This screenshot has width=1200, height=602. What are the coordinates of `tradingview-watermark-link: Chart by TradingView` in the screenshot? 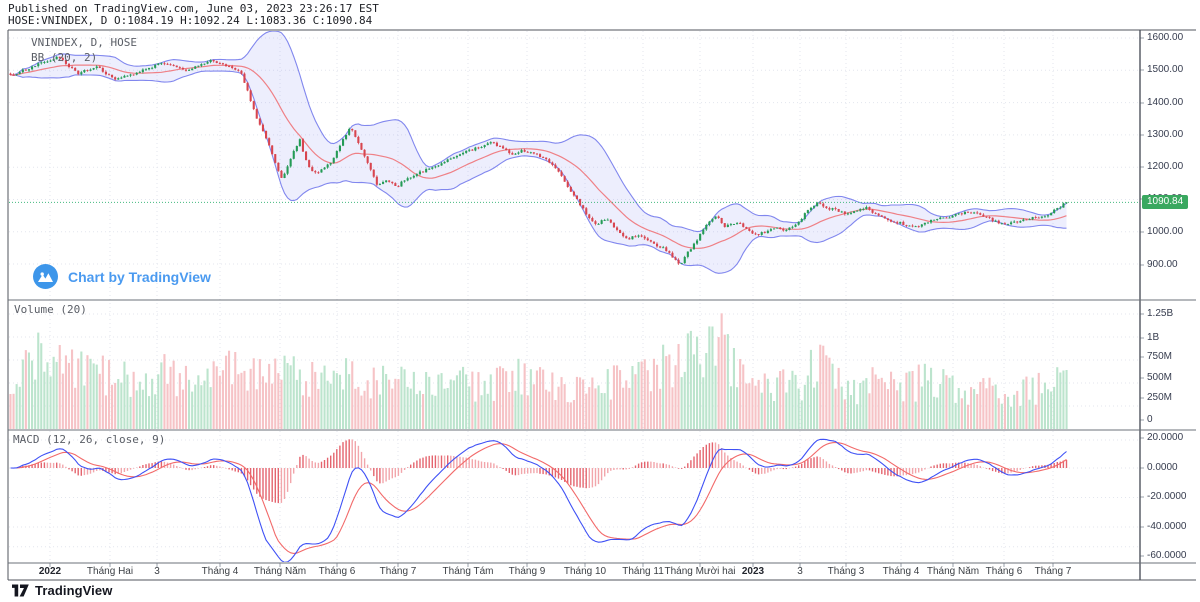 It's located at (122, 276).